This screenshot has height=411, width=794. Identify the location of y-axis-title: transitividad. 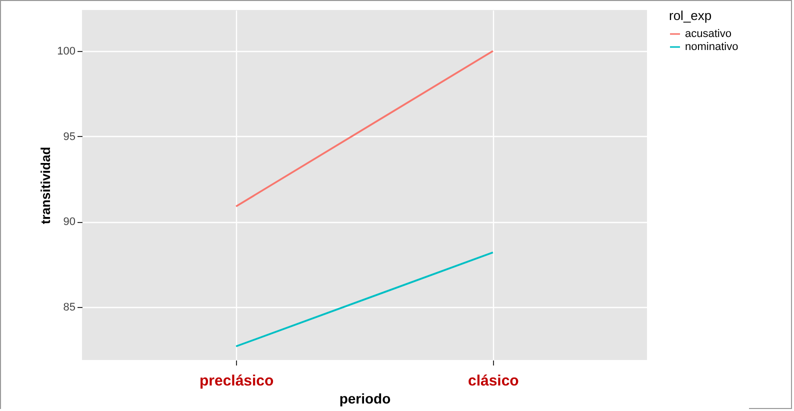
(46, 185).